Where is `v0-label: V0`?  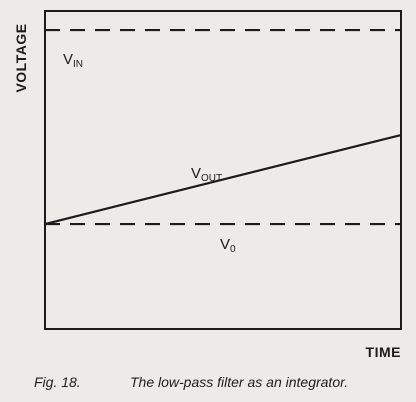 v0-label: V0 is located at coordinates (228, 245).